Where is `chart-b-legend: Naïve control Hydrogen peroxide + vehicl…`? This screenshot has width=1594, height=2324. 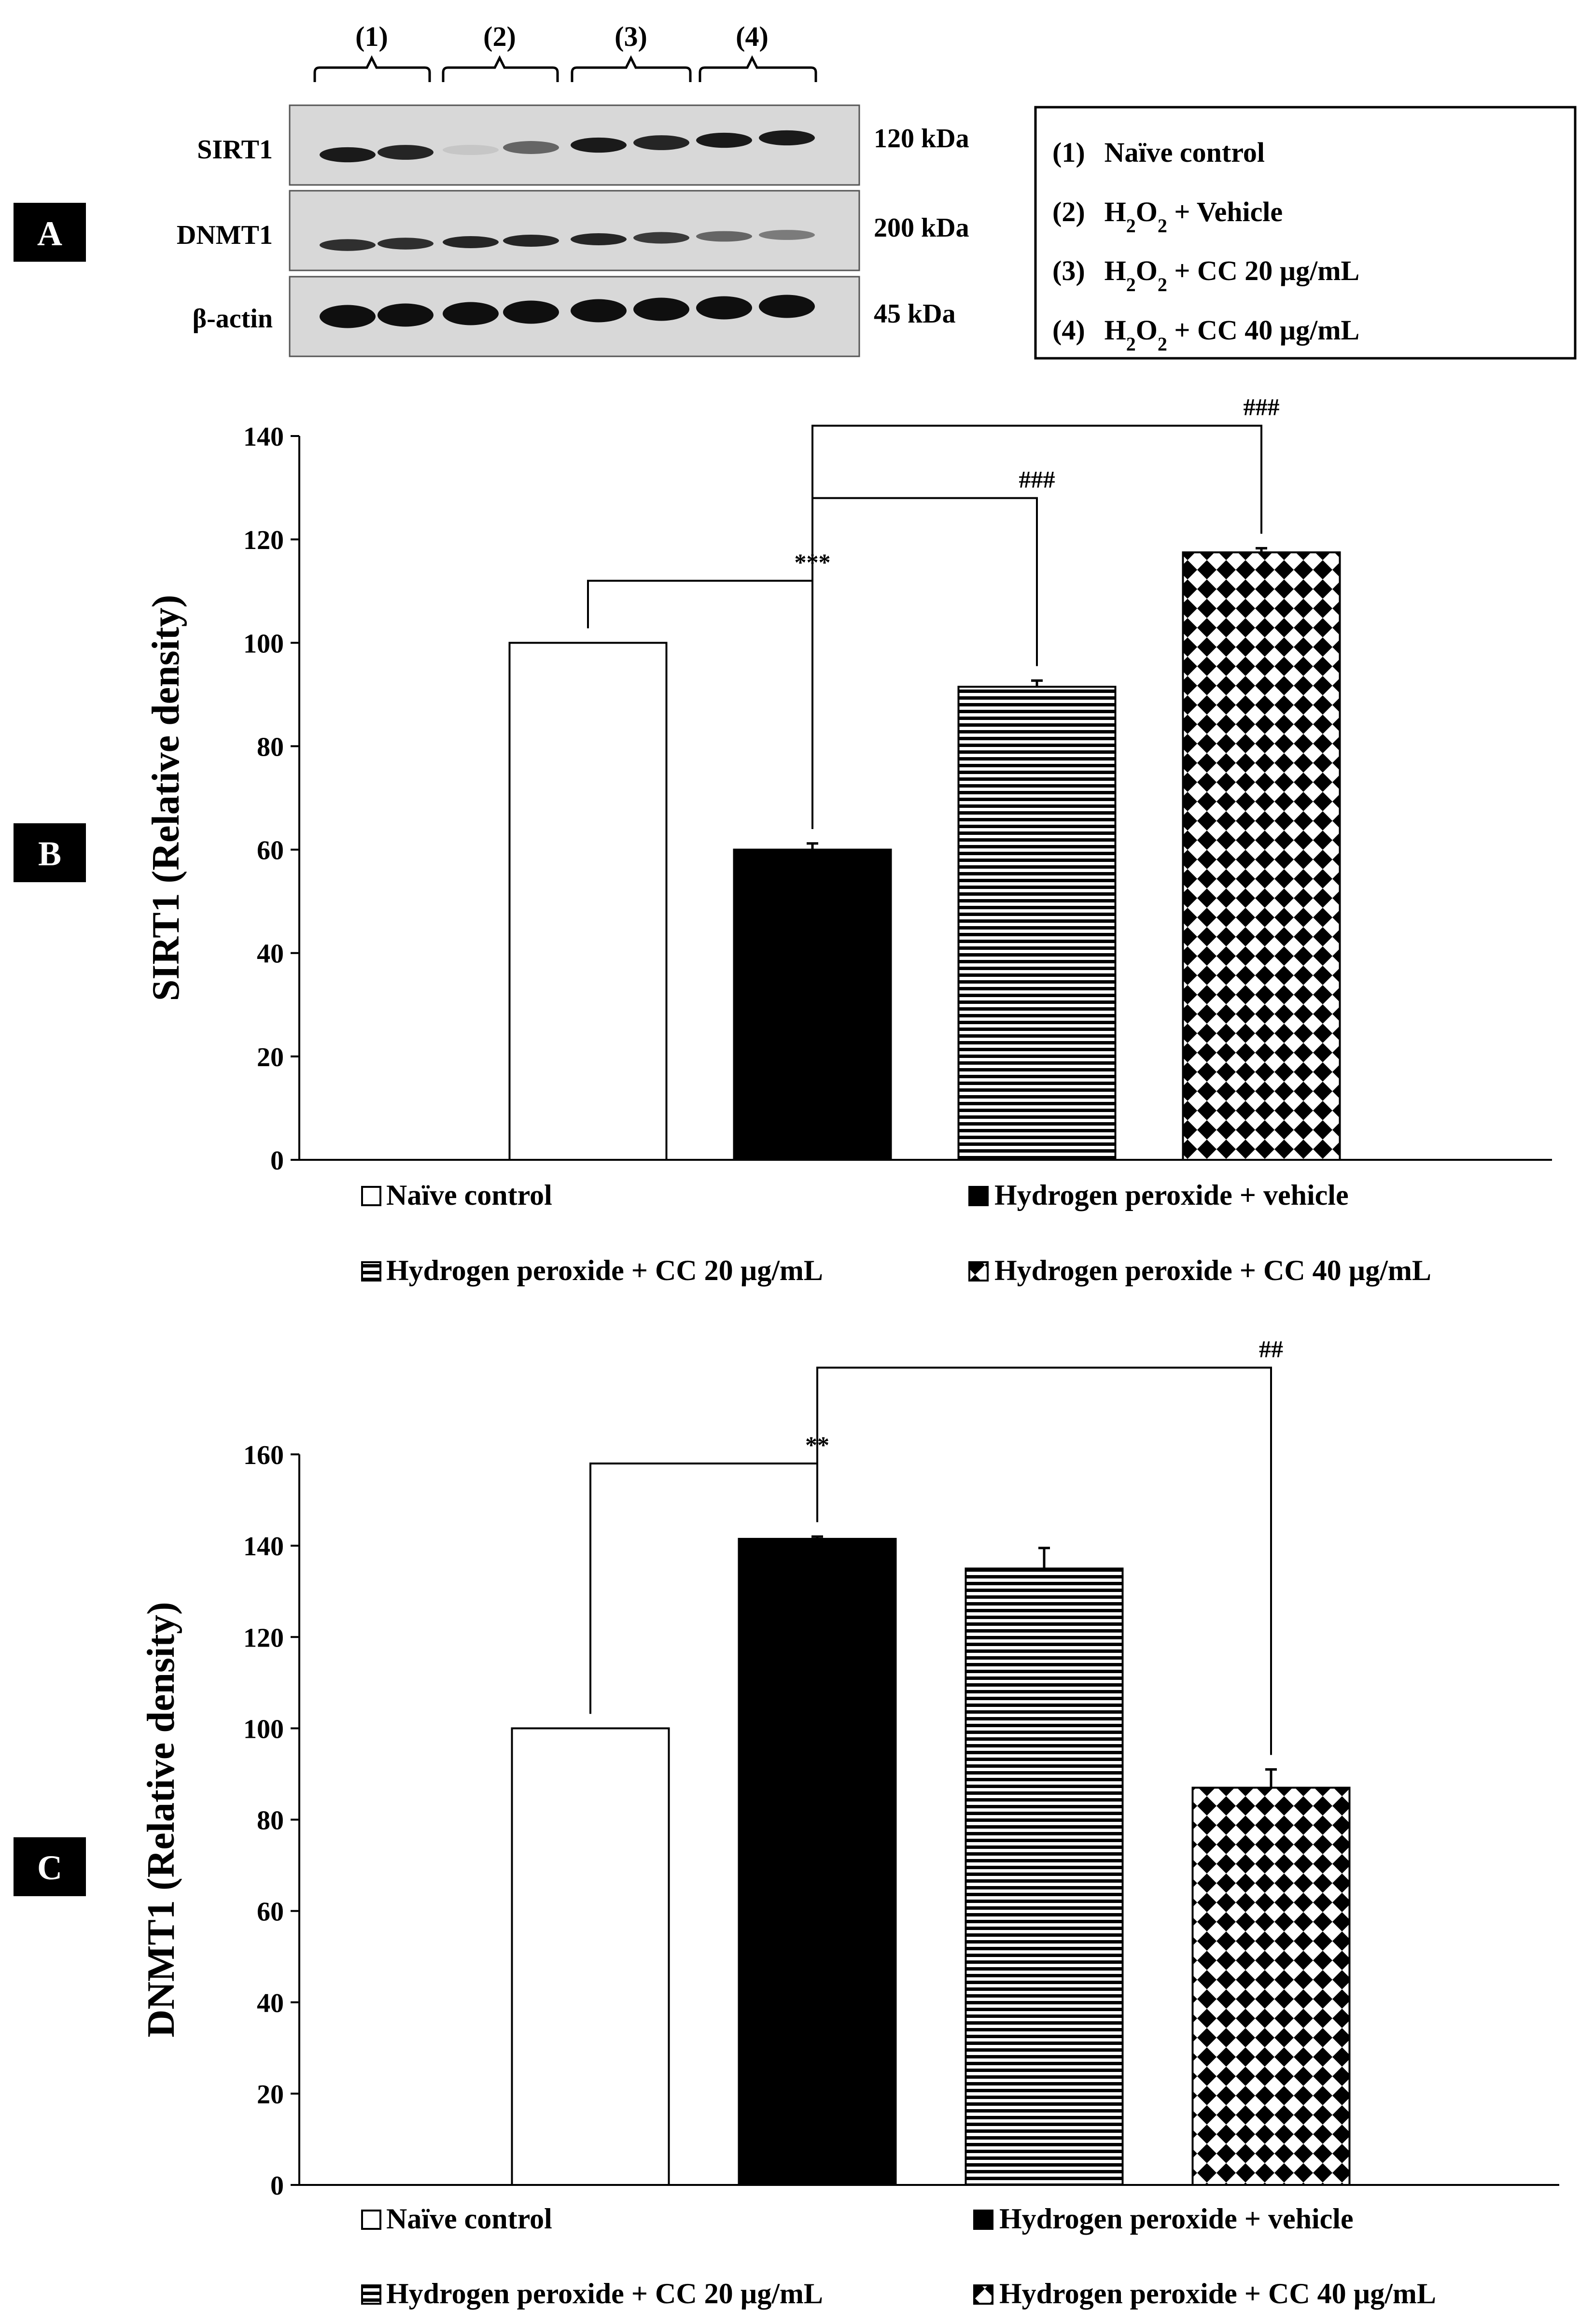
chart-b-legend: Naïve control Hydrogen peroxide + vehicl… is located at coordinates (896, 1232).